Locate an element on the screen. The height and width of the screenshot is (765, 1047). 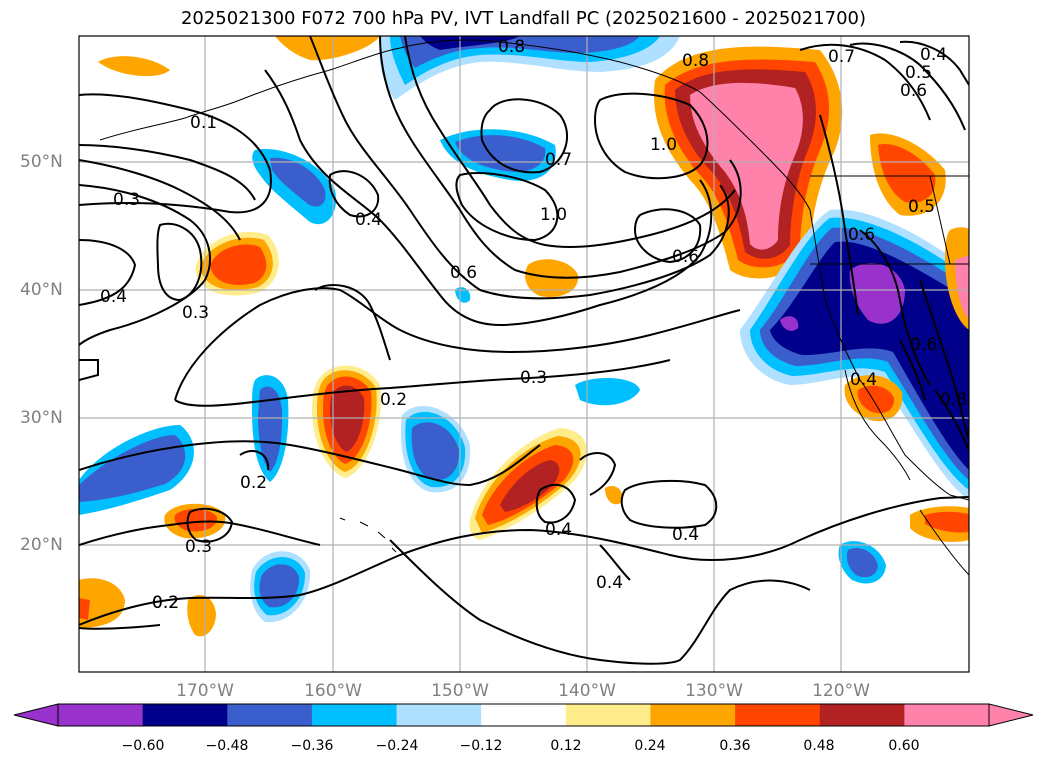
negative-anomaly-150w is located at coordinates (435, 449).